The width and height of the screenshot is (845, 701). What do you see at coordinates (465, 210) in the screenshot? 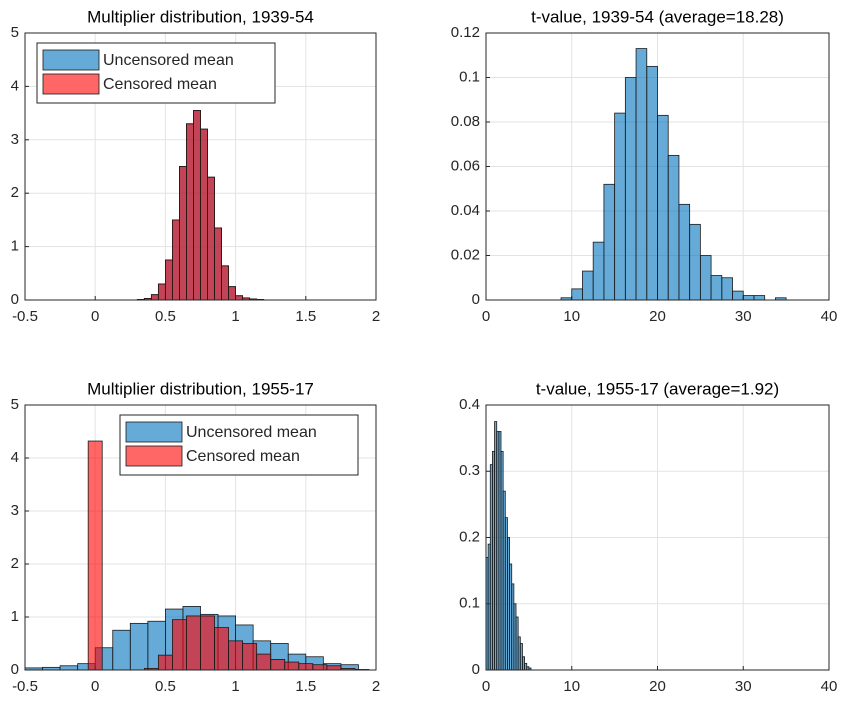
I see `y-tick-label: 0.04` at bounding box center [465, 210].